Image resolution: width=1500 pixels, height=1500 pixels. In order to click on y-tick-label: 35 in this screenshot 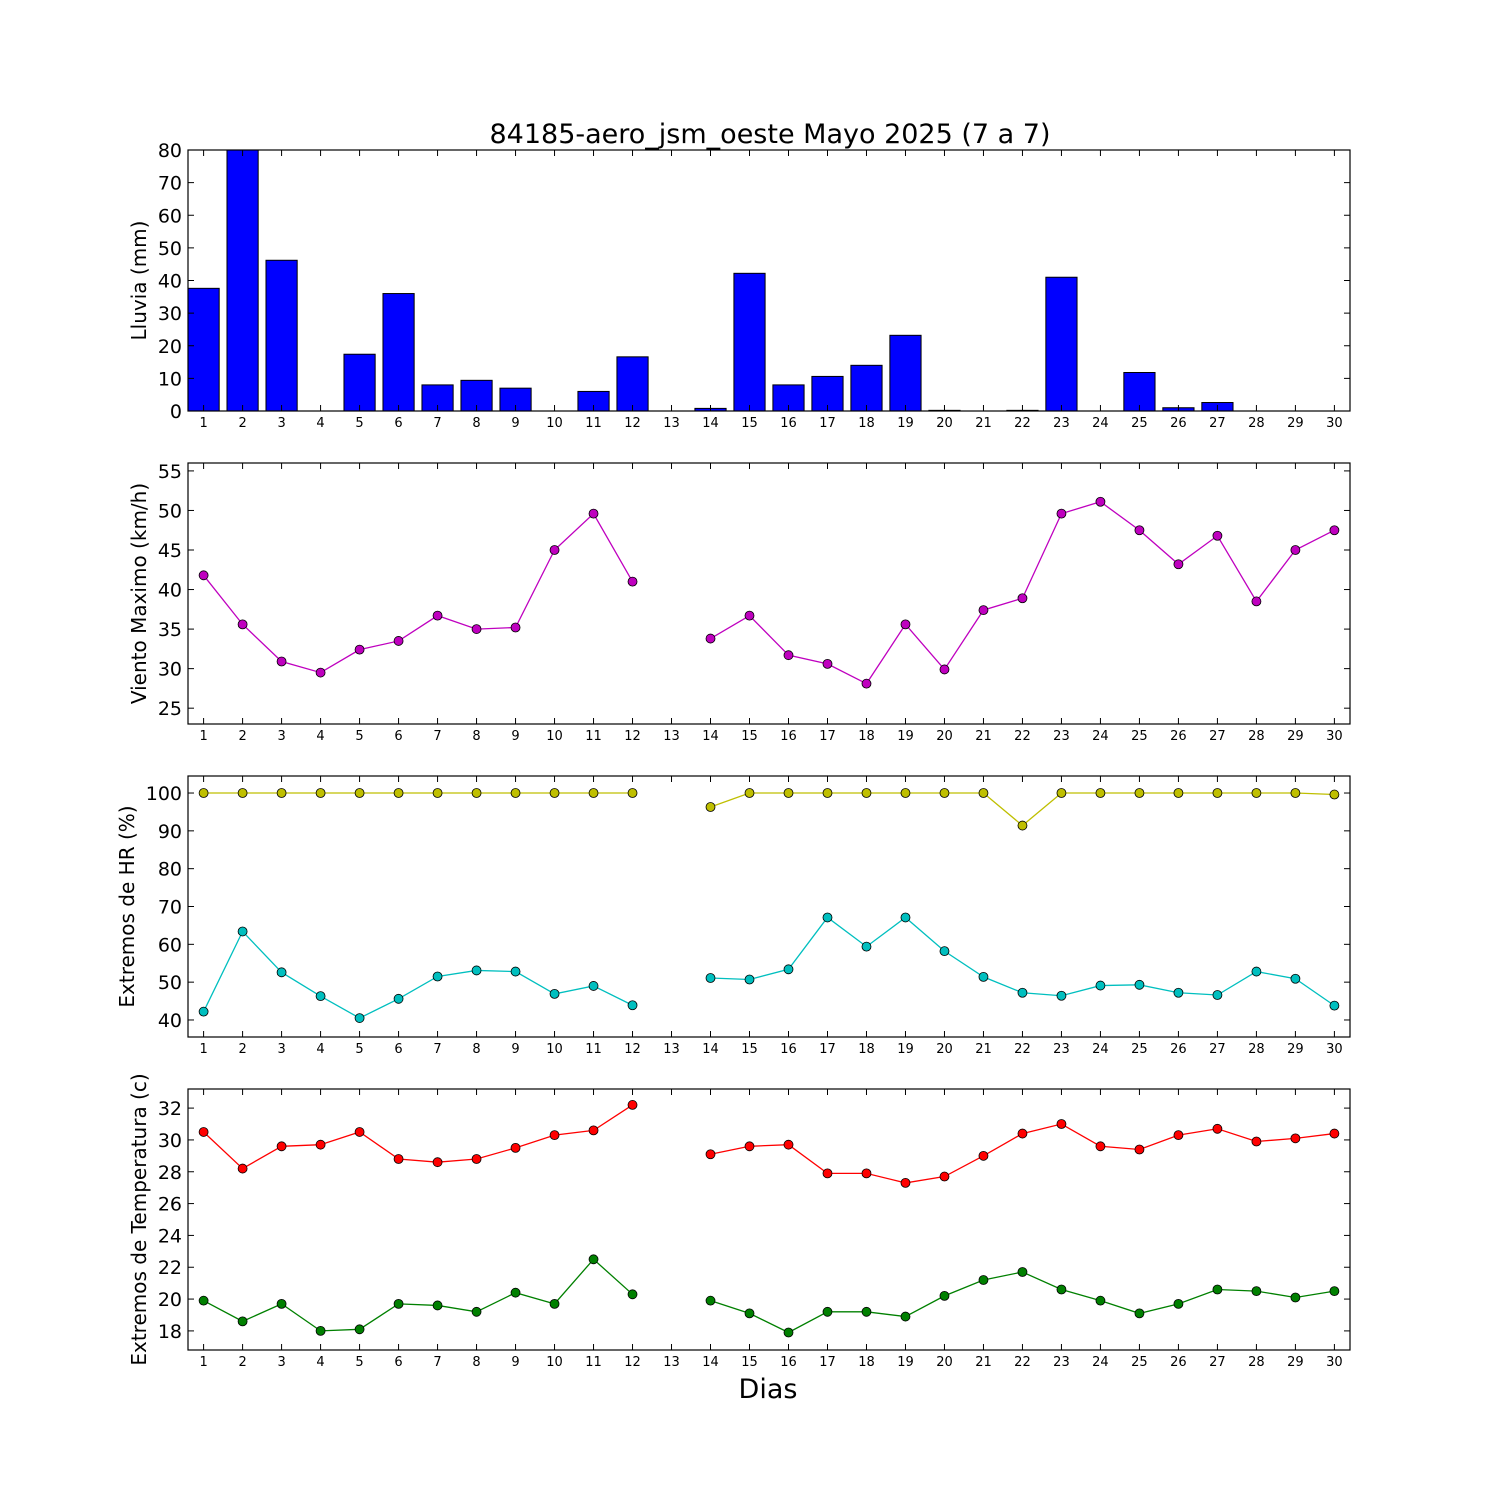, I will do `click(170, 630)`.